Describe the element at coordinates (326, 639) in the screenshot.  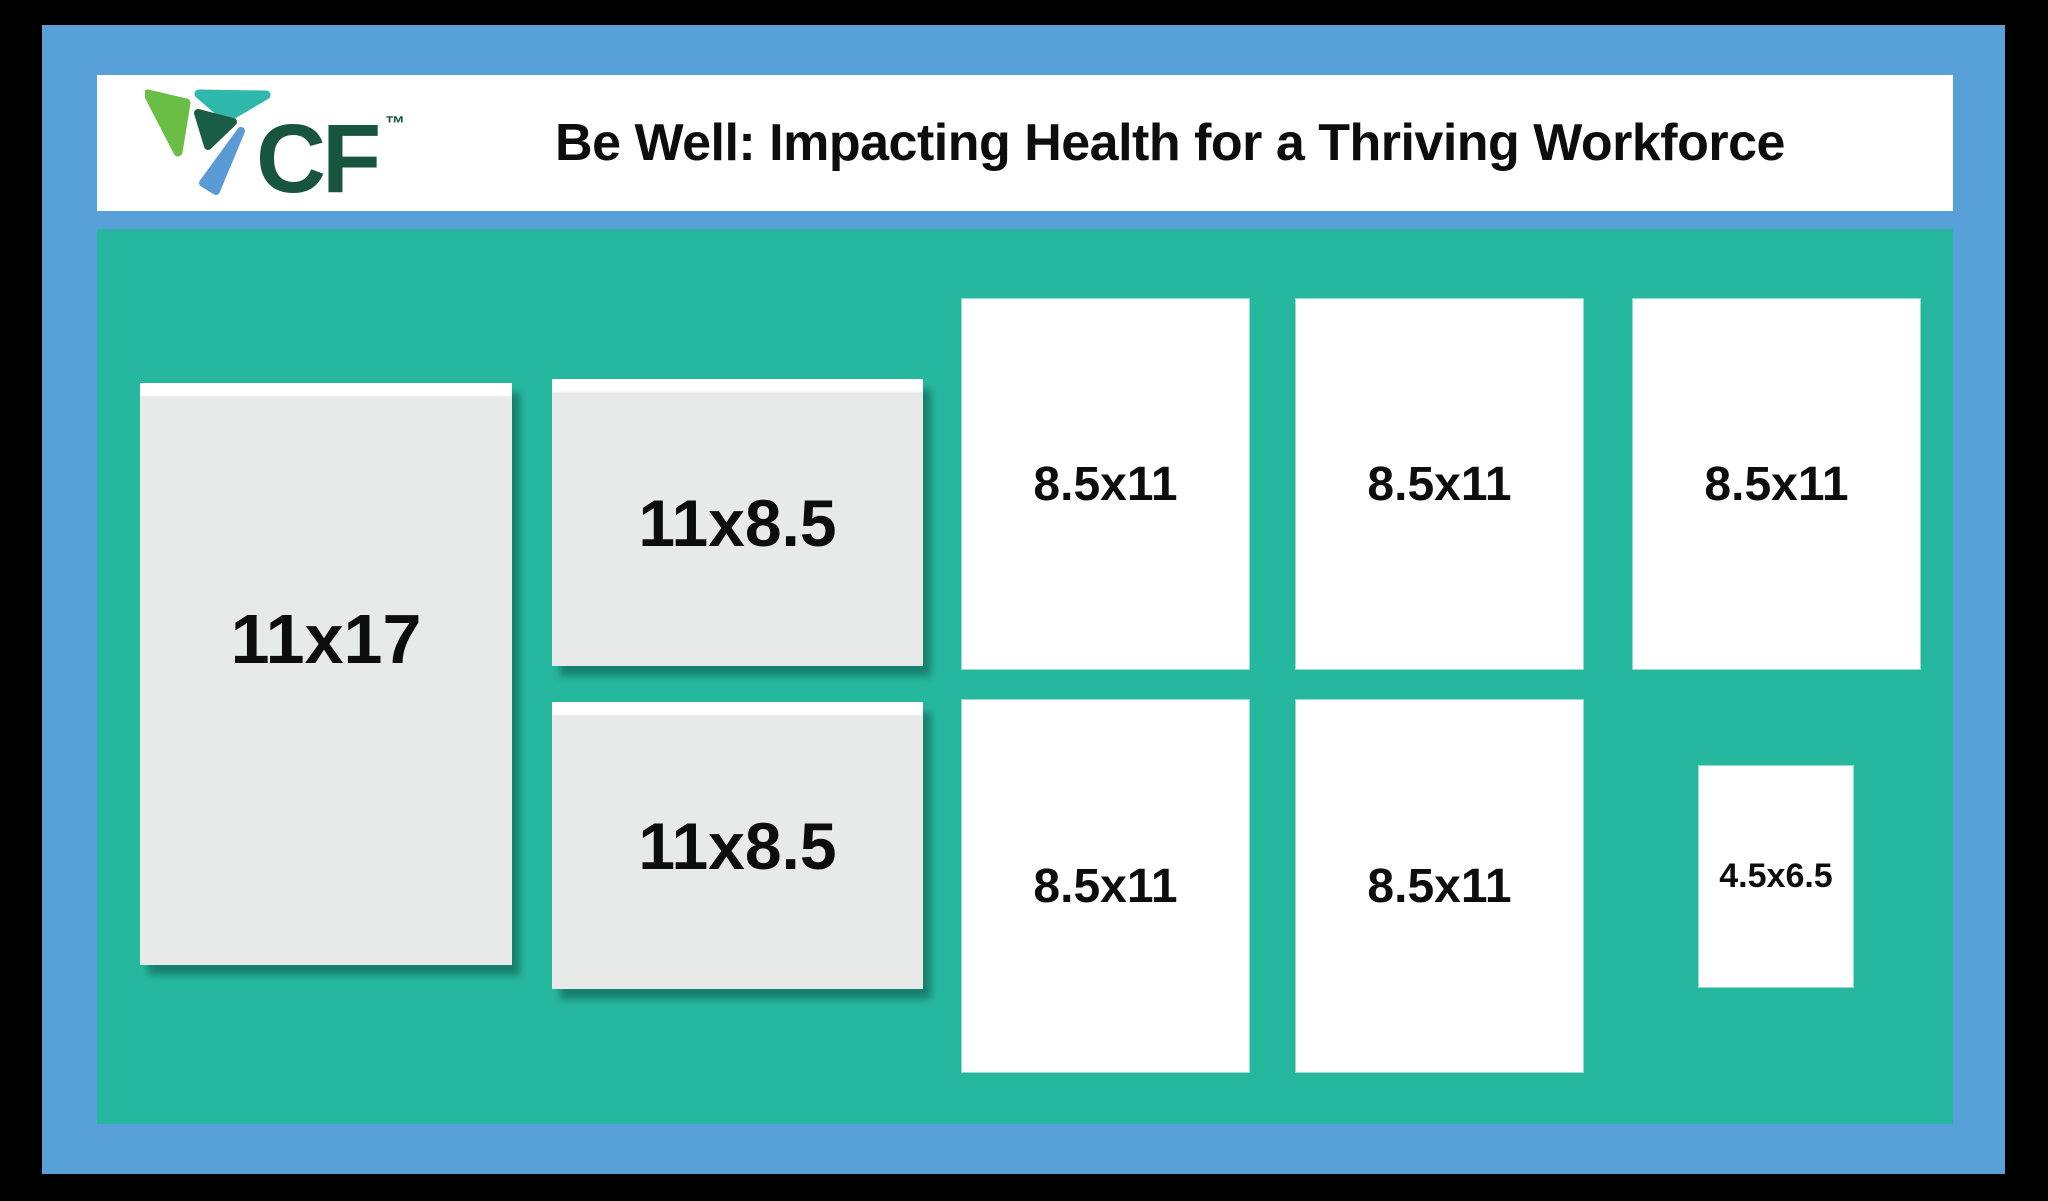
I see `paper-label: 11x17` at that location.